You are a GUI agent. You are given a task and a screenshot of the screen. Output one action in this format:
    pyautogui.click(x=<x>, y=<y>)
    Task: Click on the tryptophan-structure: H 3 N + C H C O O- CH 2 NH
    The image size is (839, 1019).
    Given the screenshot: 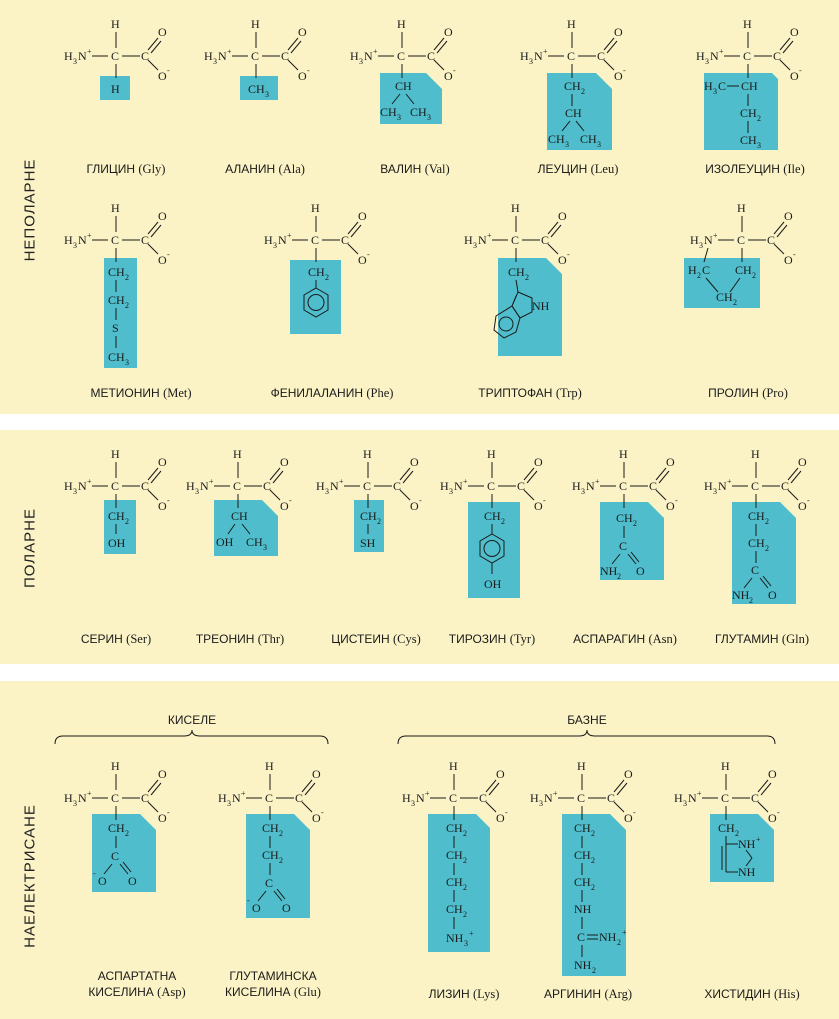 What is the action you would take?
    pyautogui.click(x=517, y=278)
    